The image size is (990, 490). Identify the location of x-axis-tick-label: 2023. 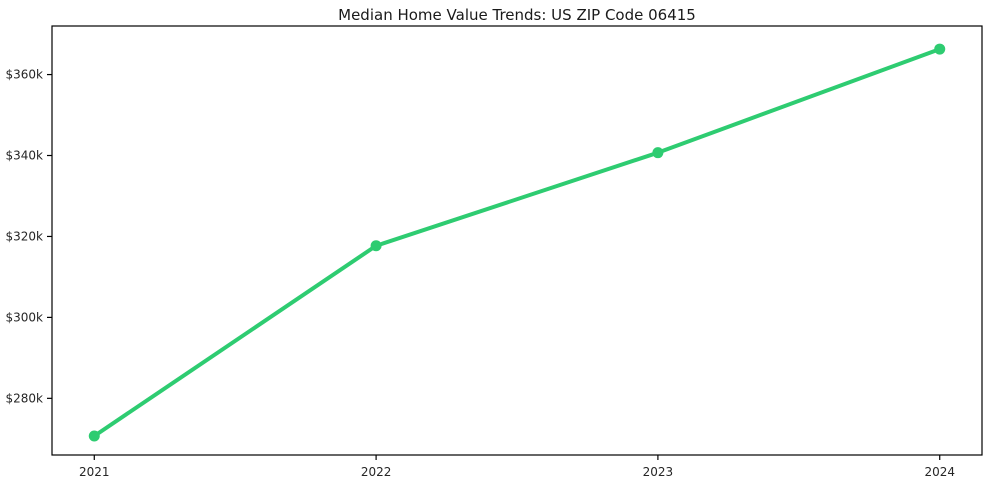
(658, 472).